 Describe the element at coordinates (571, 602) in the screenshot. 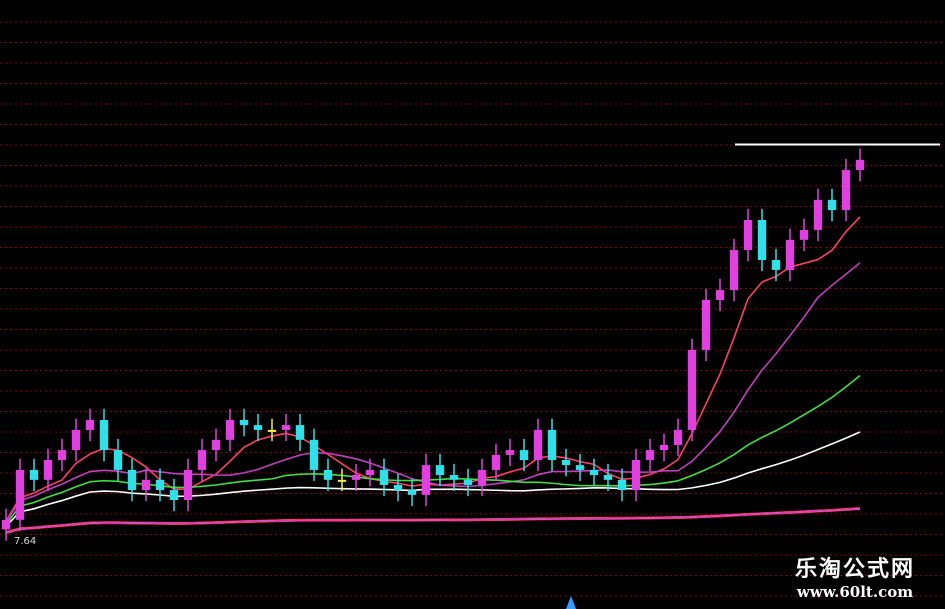

I see `arrow-up-icon` at that location.